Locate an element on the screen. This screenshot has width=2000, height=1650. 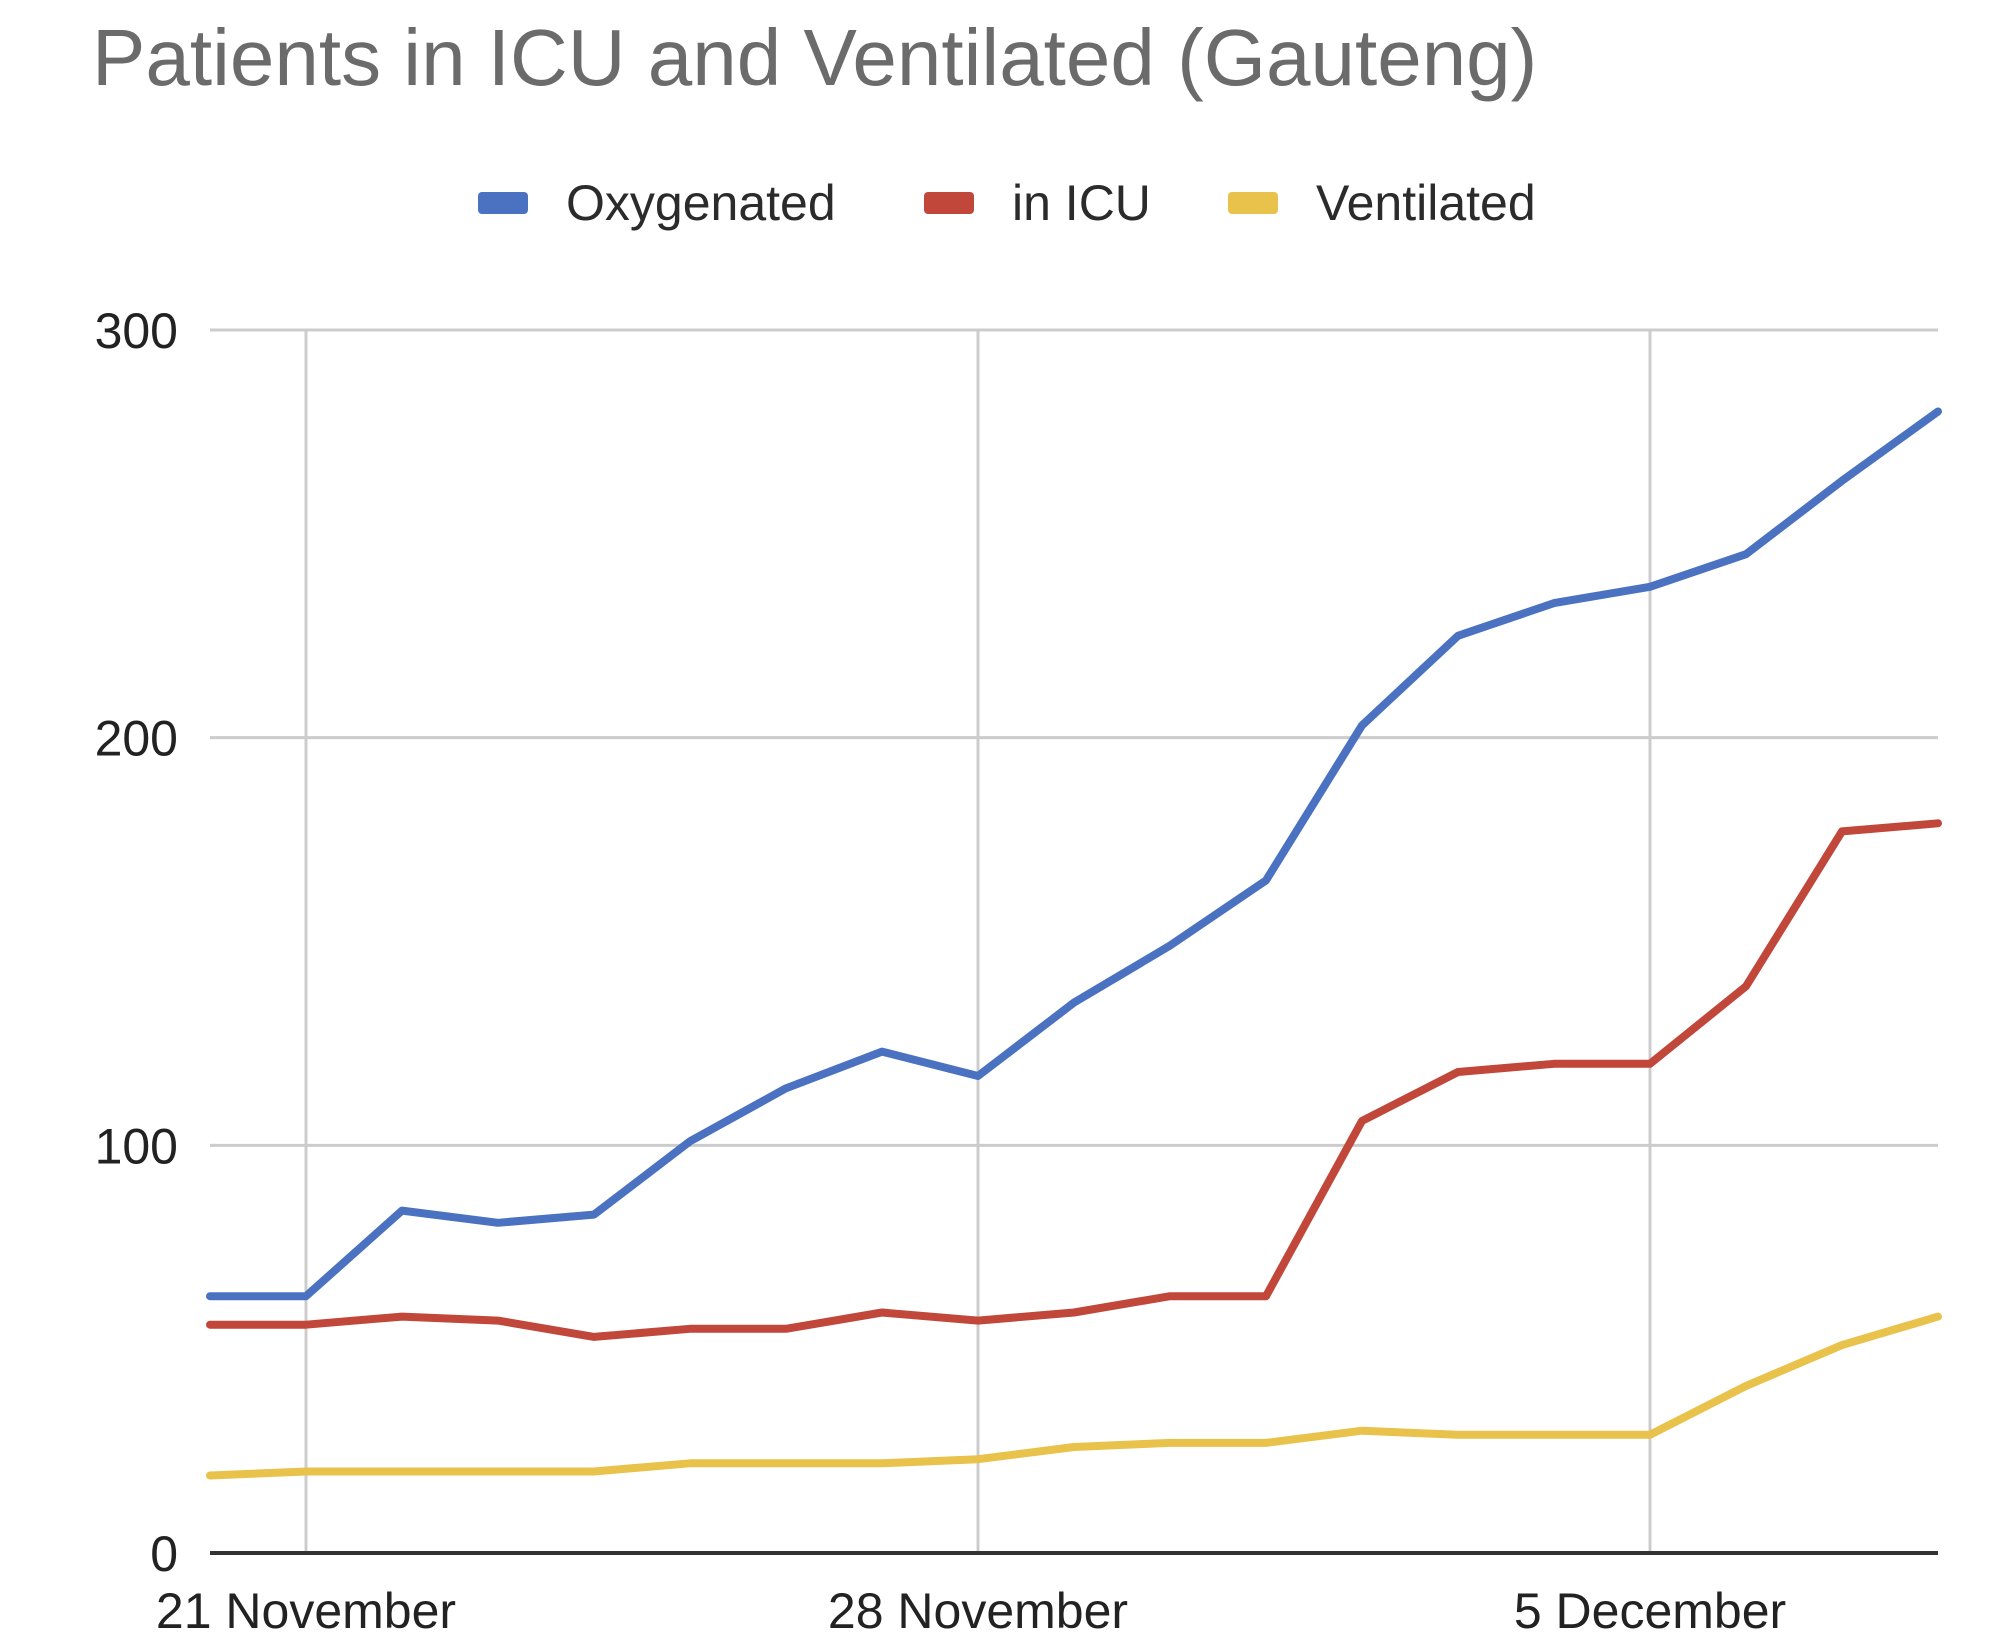
legend: Oxygenated in ICU Ventilated is located at coordinates (1000, 203).